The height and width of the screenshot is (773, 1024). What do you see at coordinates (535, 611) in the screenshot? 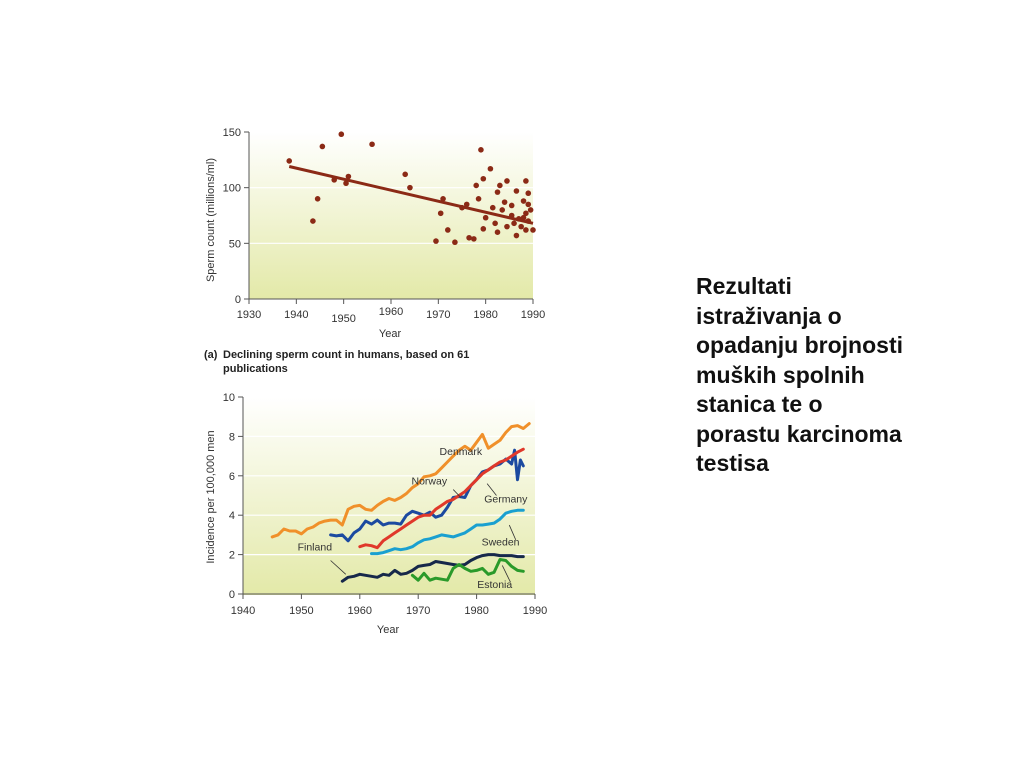
I see `chart-b-x-tick-label: 1990` at bounding box center [535, 611].